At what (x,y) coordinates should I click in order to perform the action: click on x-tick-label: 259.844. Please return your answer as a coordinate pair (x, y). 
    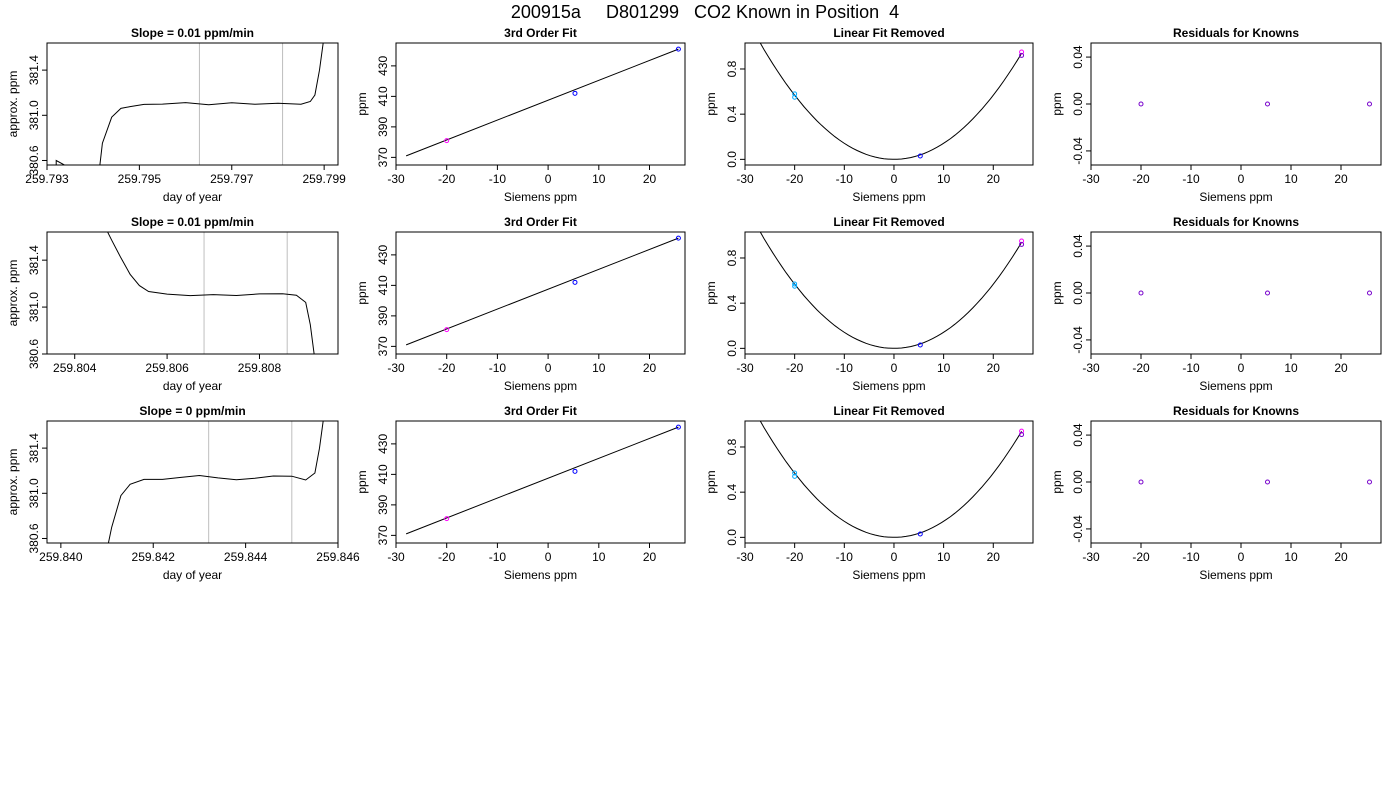
    Looking at the image, I should click on (246, 557).